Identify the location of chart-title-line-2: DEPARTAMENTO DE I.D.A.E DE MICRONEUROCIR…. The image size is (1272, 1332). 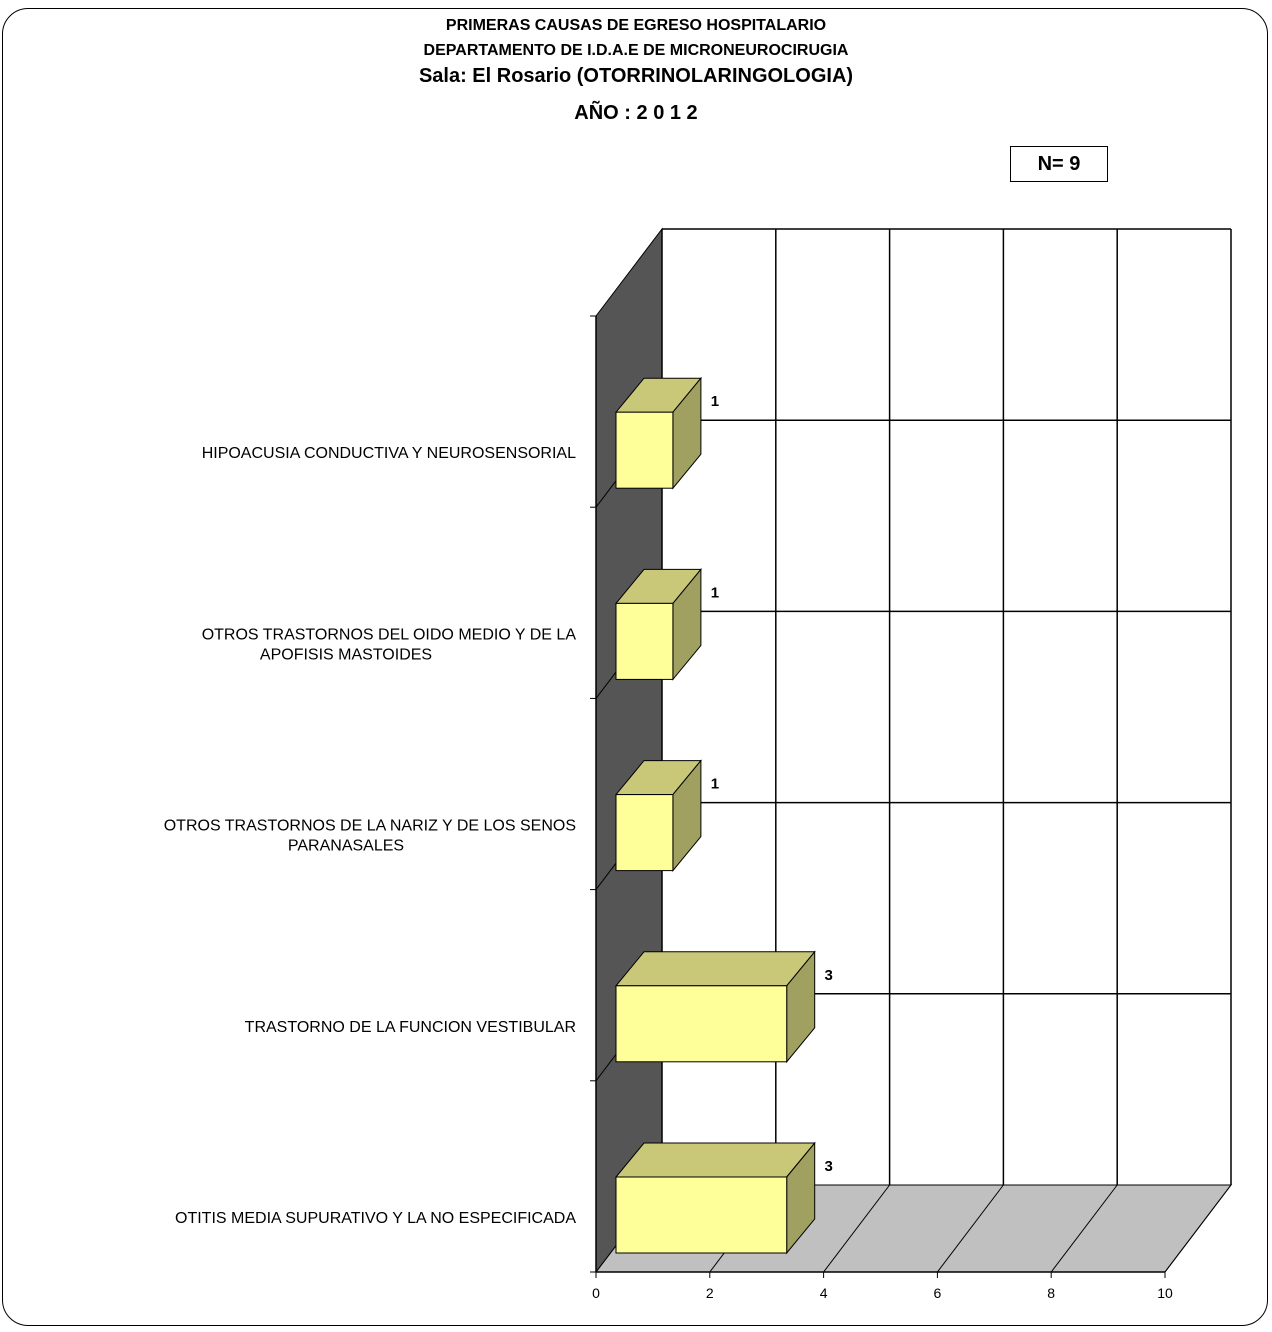
(636, 50).